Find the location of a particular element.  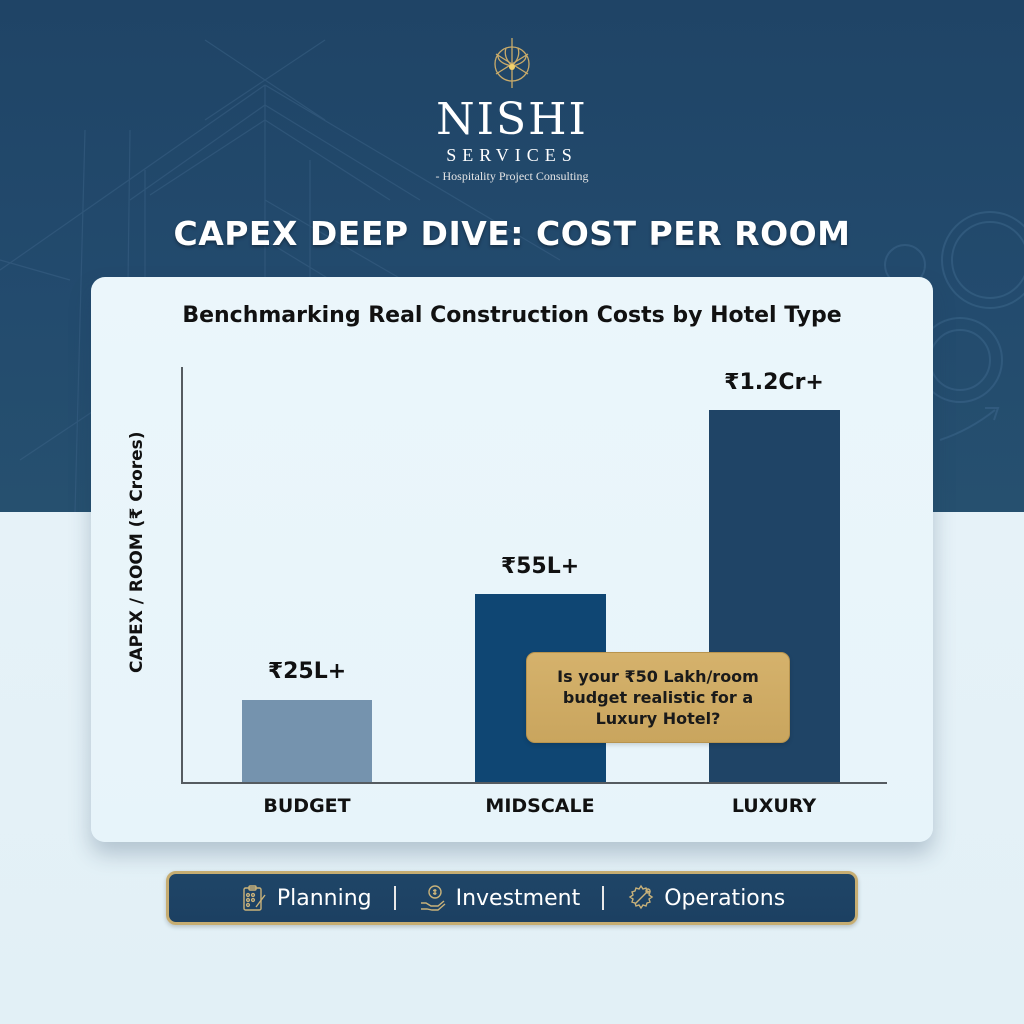

brand-name: NISHI is located at coordinates (512, 119).